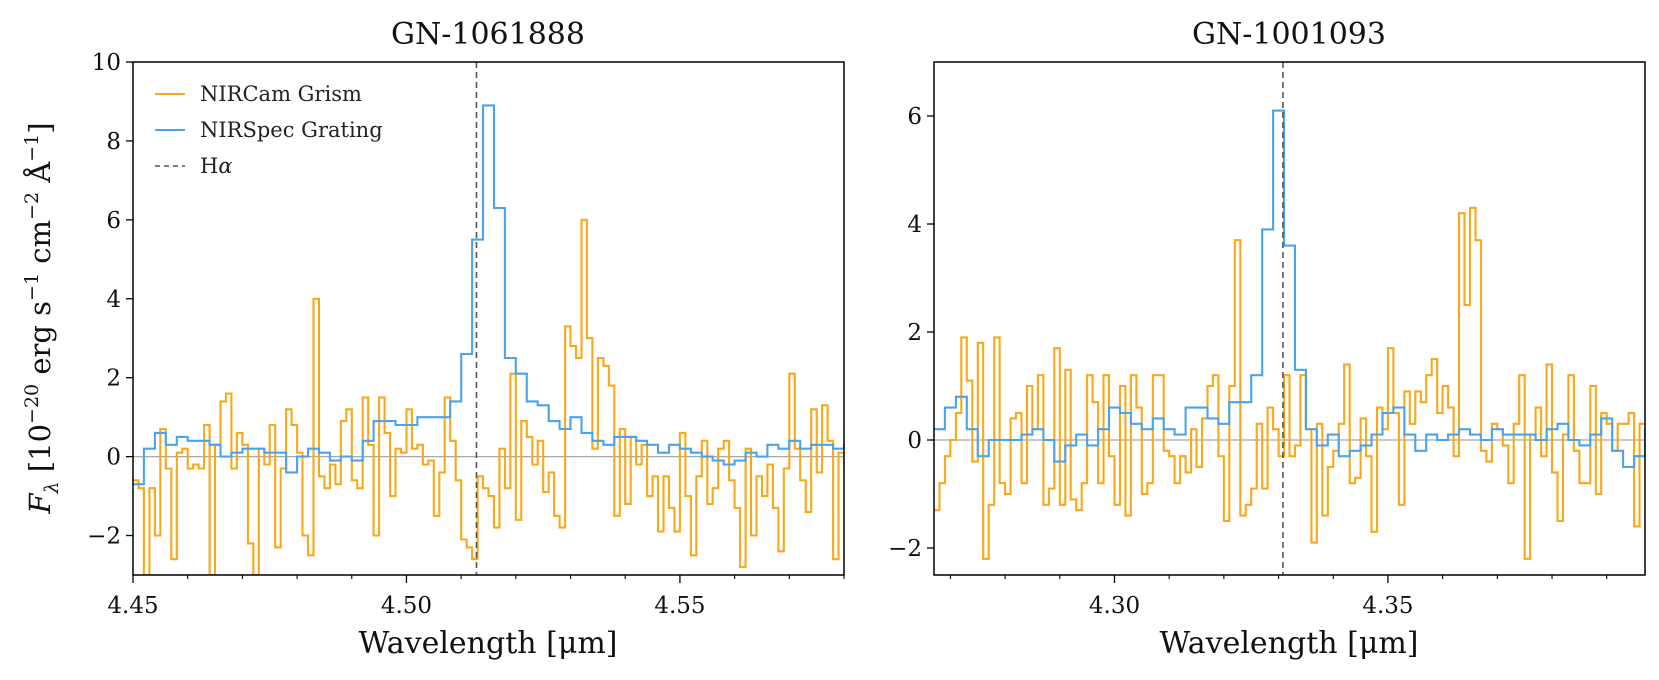 The image size is (1659, 680). I want to click on y-tick-label: 10, so click(106, 63).